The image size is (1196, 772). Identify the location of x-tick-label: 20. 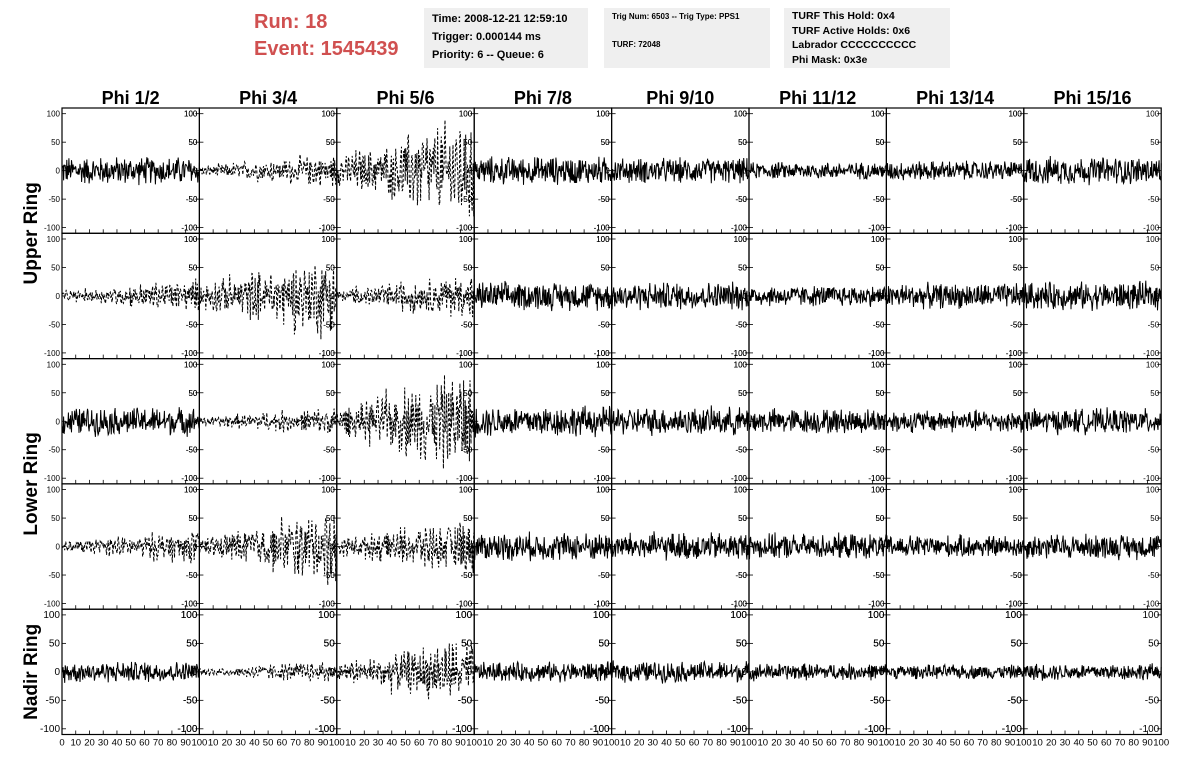
(227, 743).